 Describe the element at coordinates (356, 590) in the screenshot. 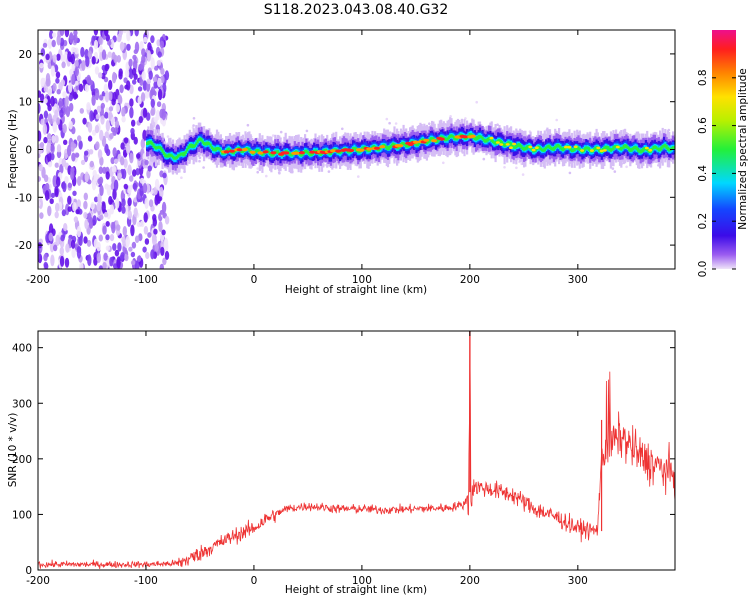

I see `snr-xlabel: Height of straight line (km)` at that location.